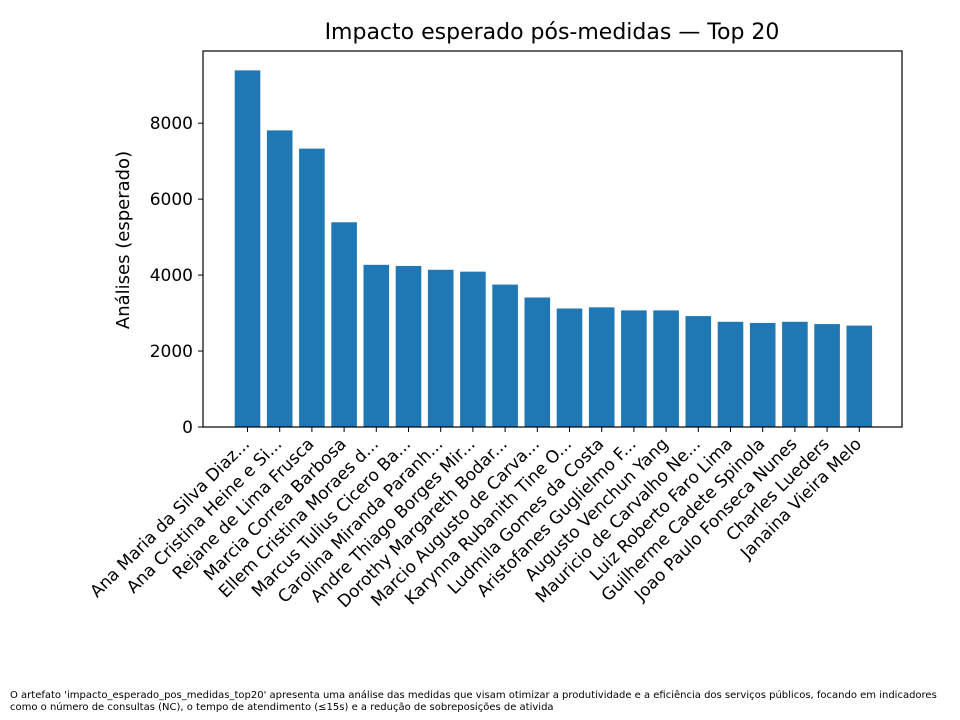  I want to click on y-tick-label: 8000, so click(171, 124).